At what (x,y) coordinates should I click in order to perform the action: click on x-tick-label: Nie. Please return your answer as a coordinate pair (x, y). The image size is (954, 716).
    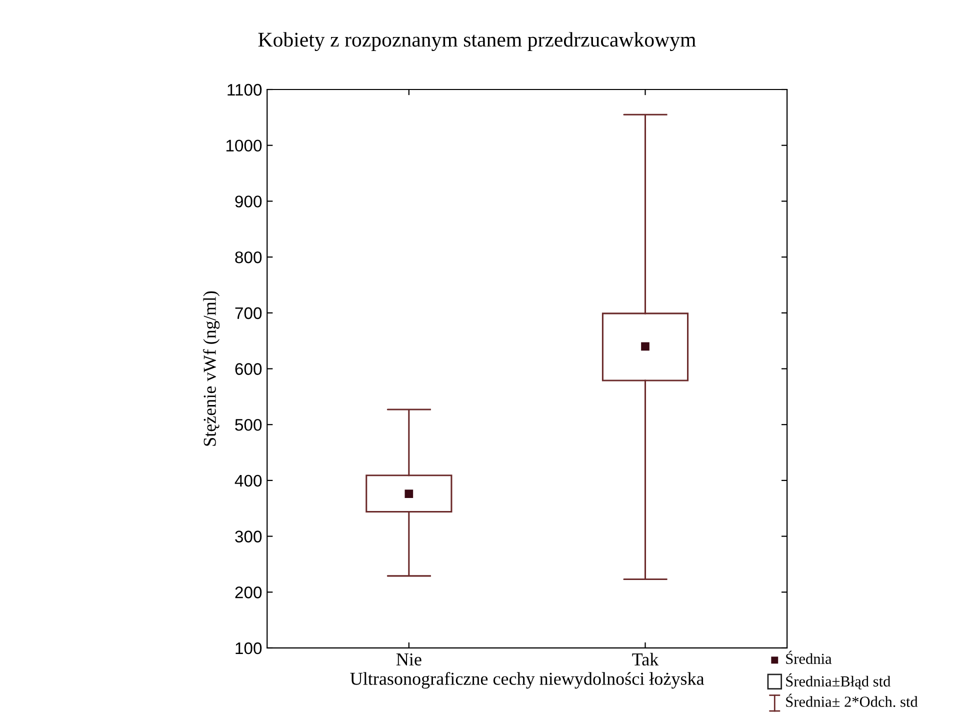
    Looking at the image, I should click on (409, 659).